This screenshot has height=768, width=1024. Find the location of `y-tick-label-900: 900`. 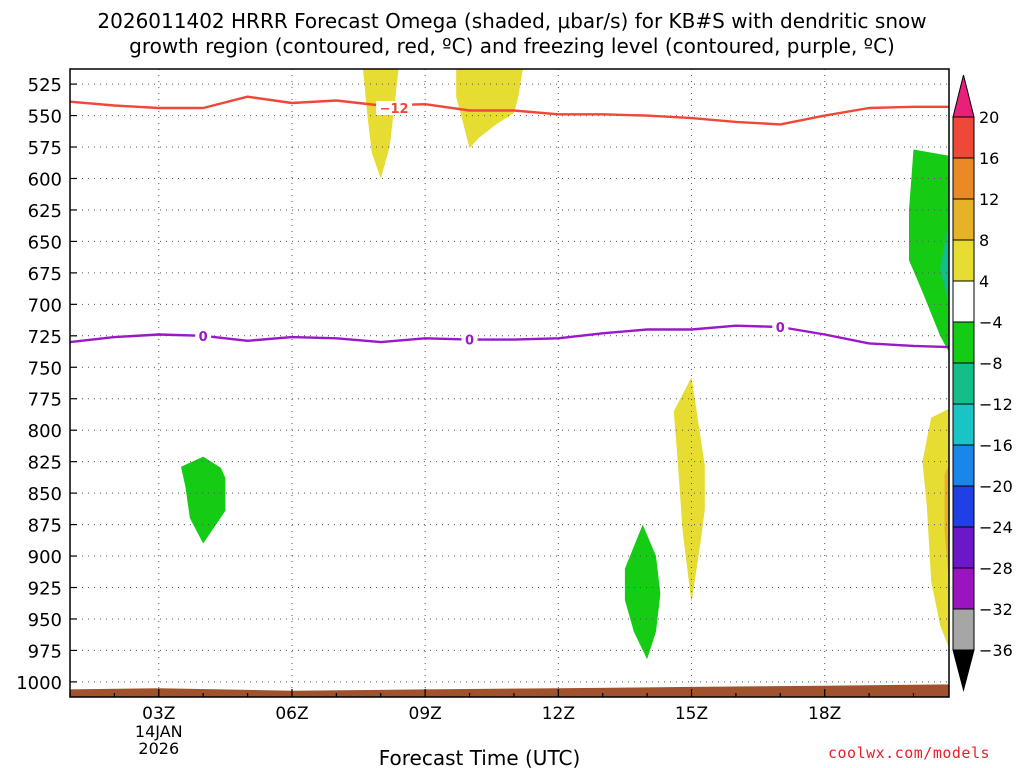

y-tick-label-900: 900 is located at coordinates (45, 557).